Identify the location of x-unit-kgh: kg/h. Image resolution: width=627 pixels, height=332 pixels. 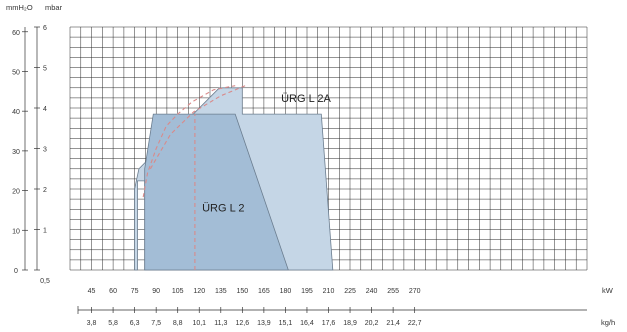
(608, 322).